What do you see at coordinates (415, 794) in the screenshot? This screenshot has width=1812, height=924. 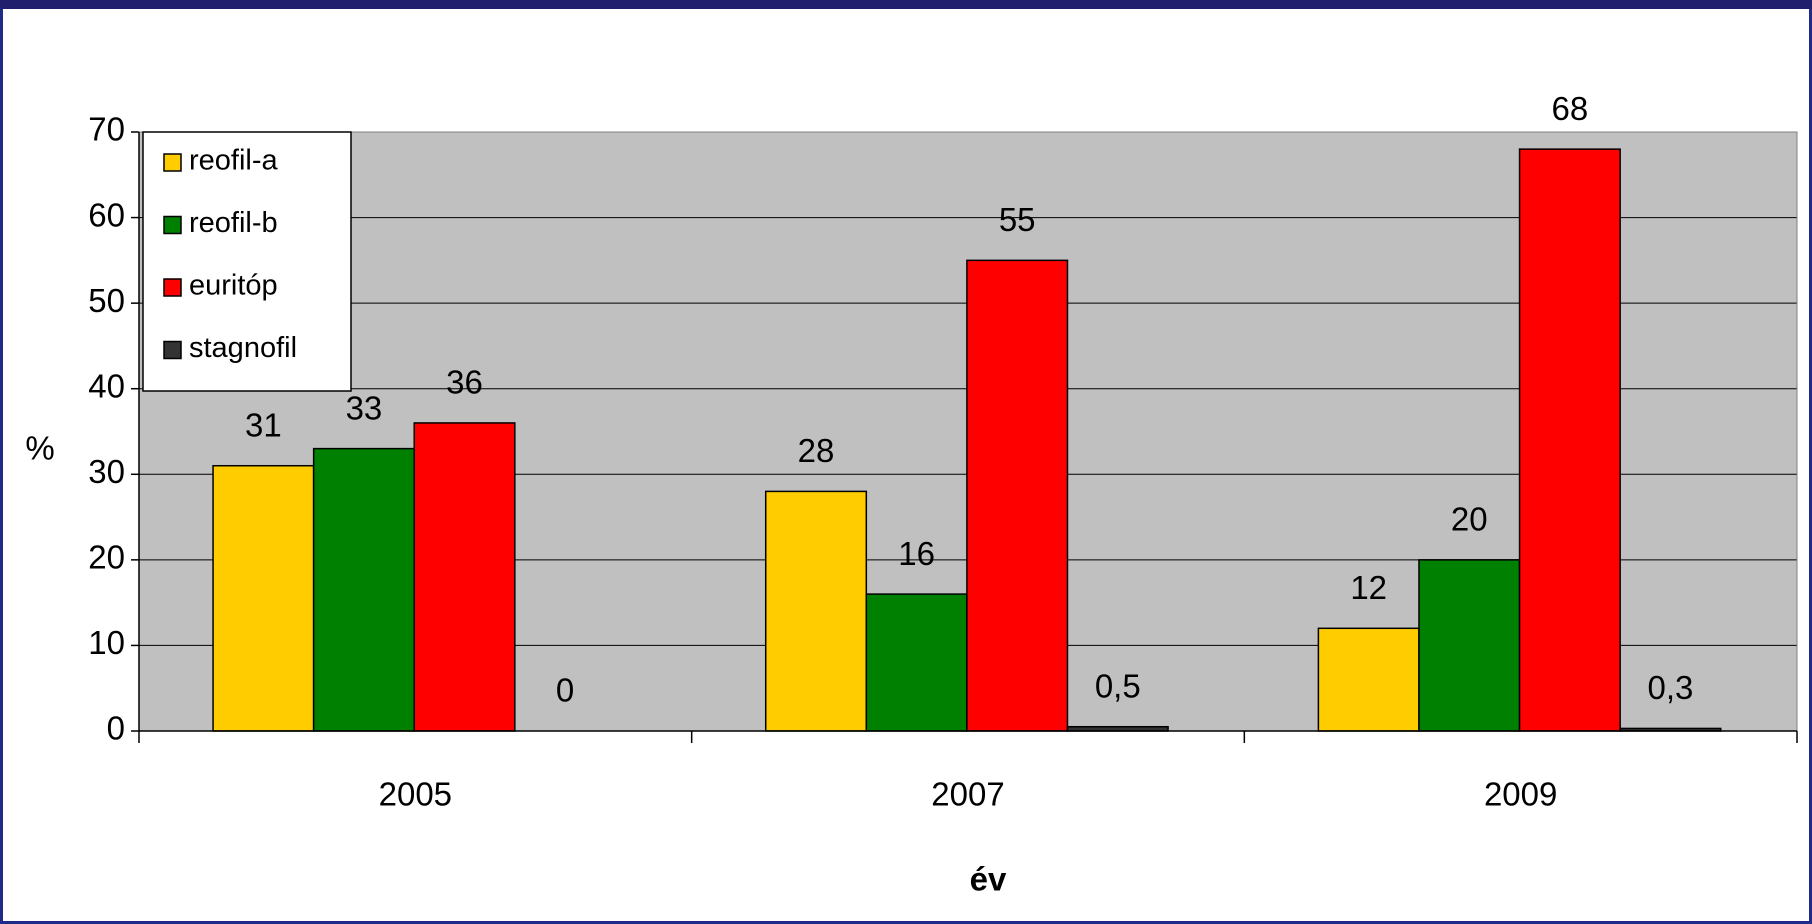 I see `x-tick-label: 2005` at bounding box center [415, 794].